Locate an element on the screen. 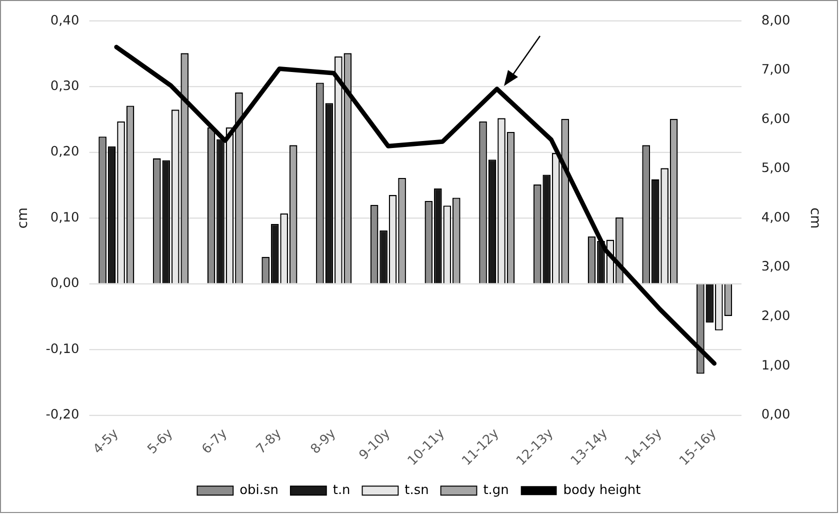 Image resolution: width=840 pixels, height=515 pixels. y2-tick-label: 3,00 is located at coordinates (775, 267).